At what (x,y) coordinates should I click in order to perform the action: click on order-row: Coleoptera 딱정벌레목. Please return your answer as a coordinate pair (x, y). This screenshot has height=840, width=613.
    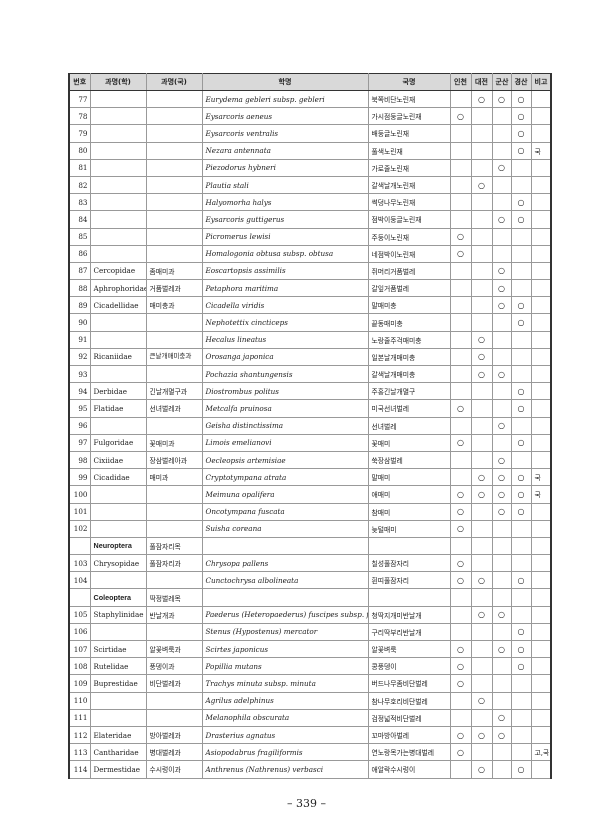
    Looking at the image, I should click on (310, 597).